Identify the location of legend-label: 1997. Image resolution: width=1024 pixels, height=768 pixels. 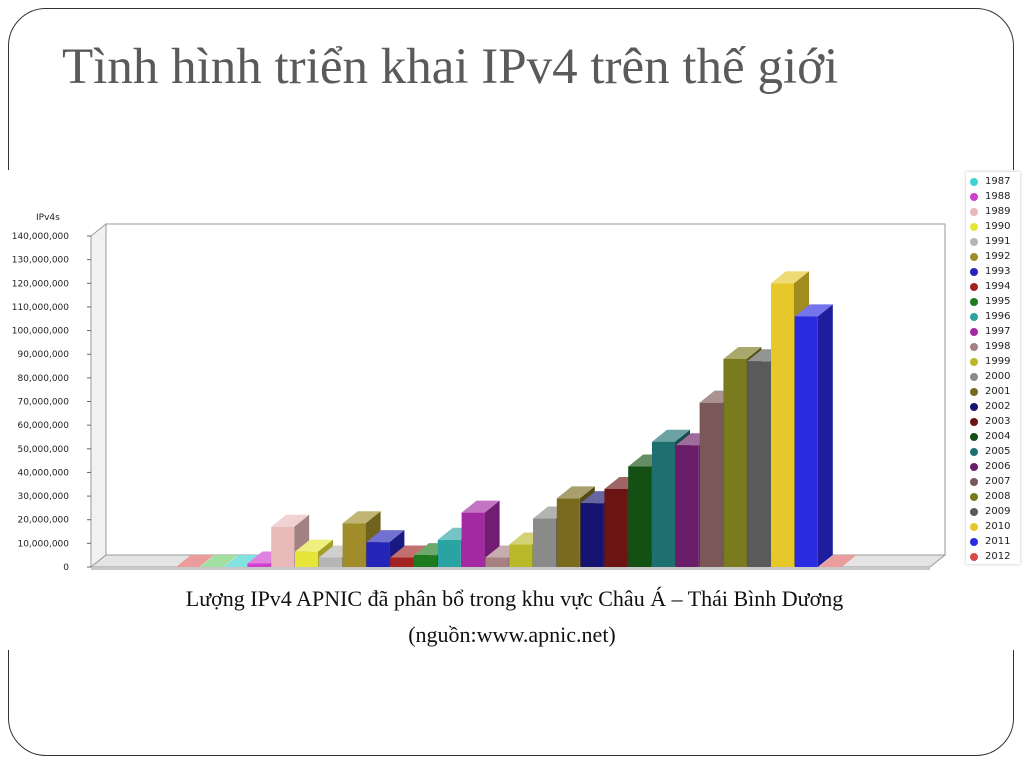
(998, 331).